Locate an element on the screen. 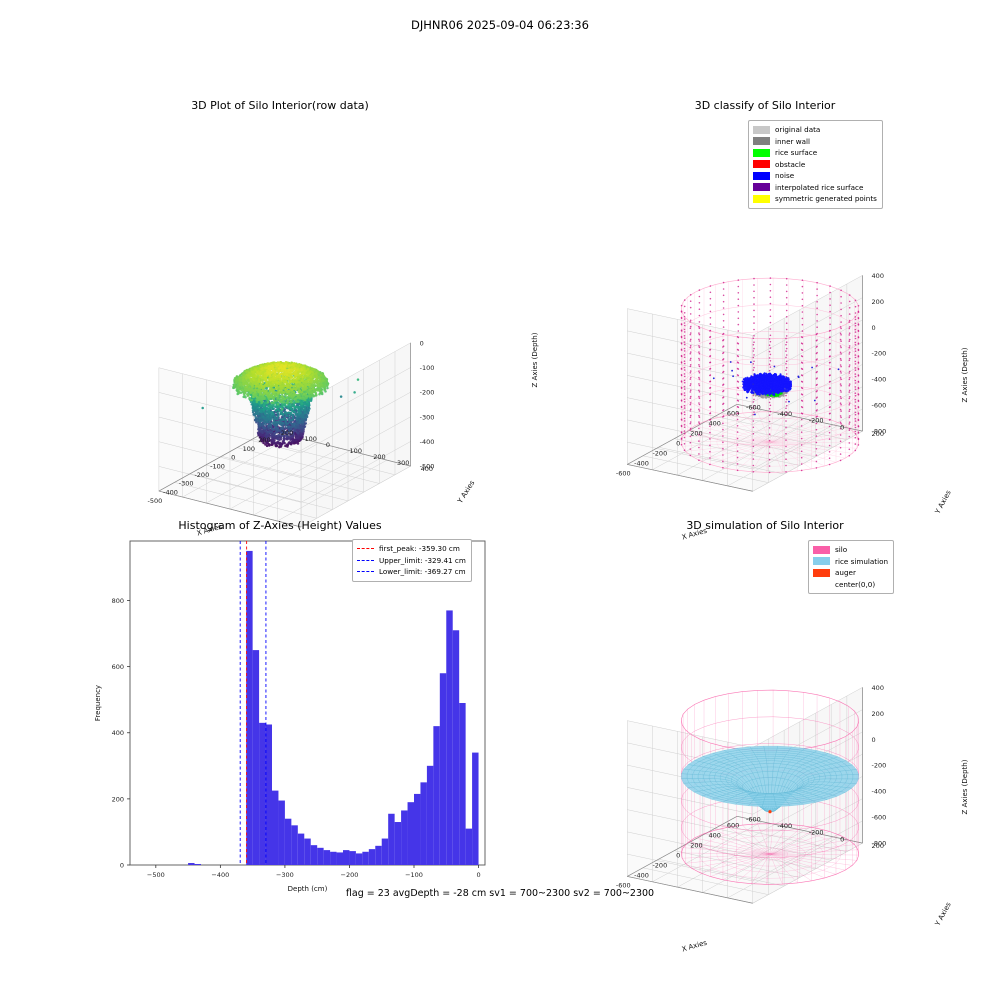 The width and height of the screenshot is (1000, 1000). legend-label: inner wall is located at coordinates (793, 141).